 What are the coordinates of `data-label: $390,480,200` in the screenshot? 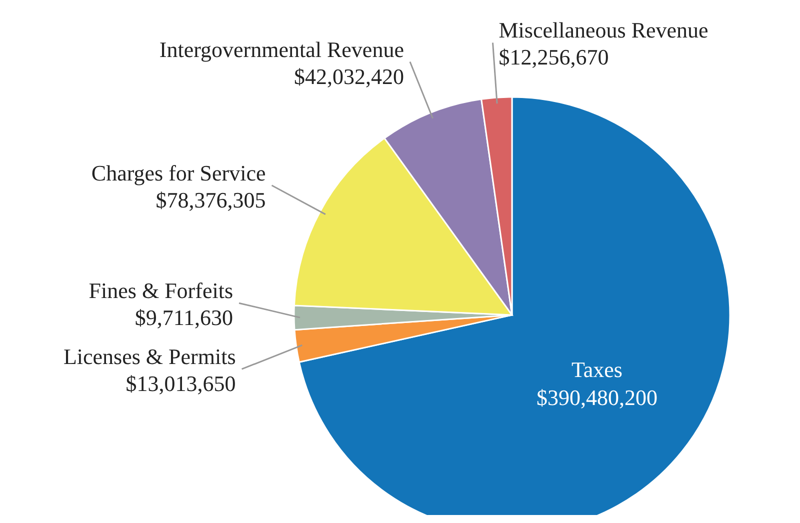 It's located at (597, 397).